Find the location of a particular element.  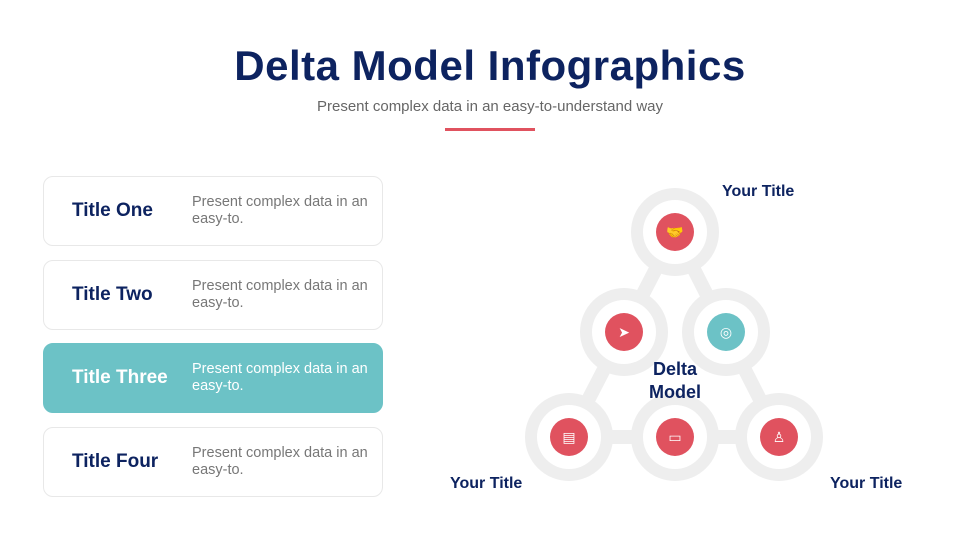

card-title: Title Four is located at coordinates (115, 461).